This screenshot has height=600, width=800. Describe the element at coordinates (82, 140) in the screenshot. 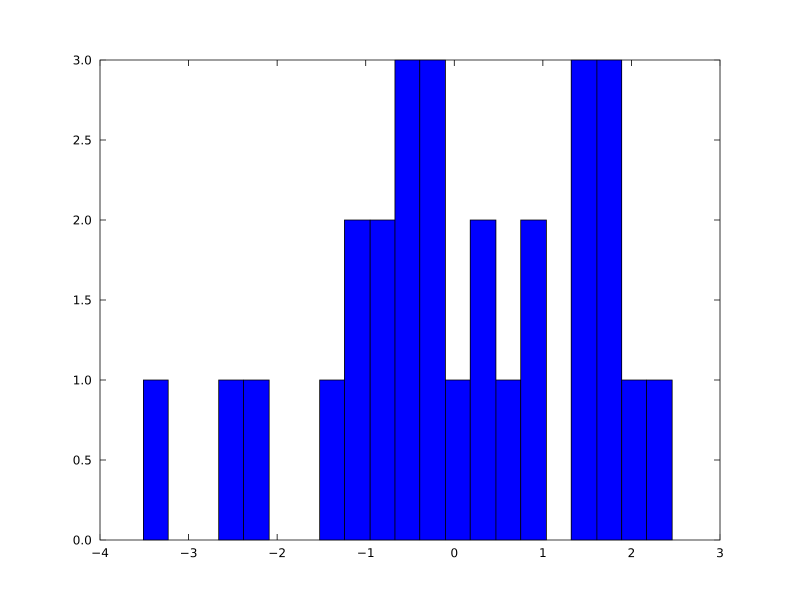

I see `y-tick-label: 2.5` at that location.